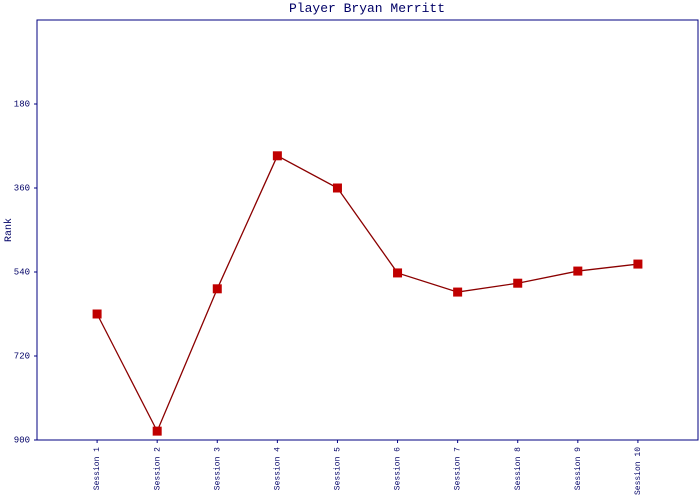 This screenshot has width=700, height=500. Describe the element at coordinates (367, 8) in the screenshot. I see `chart-title: Player Bryan Merritt` at that location.